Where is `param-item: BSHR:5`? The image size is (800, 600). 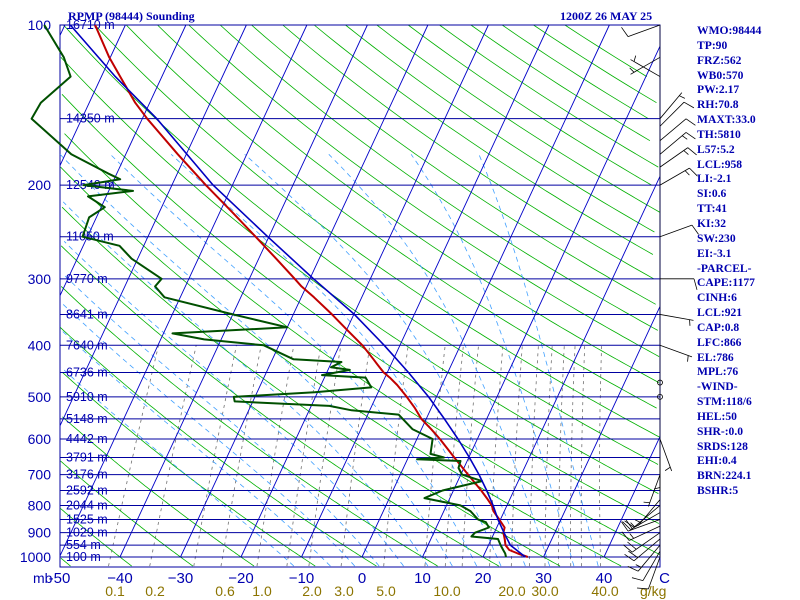
param-item: BSHR:5 is located at coordinates (718, 491).